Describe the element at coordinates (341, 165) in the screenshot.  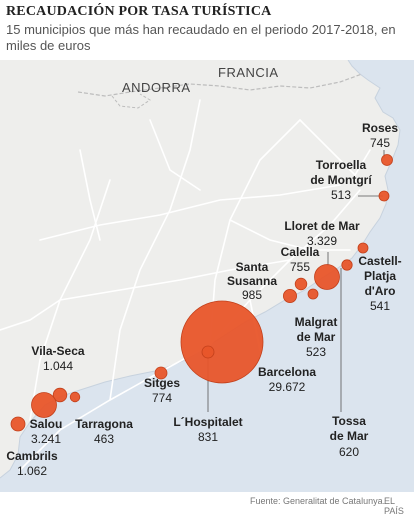
I see `label-torroella-line1: Torroella` at that location.